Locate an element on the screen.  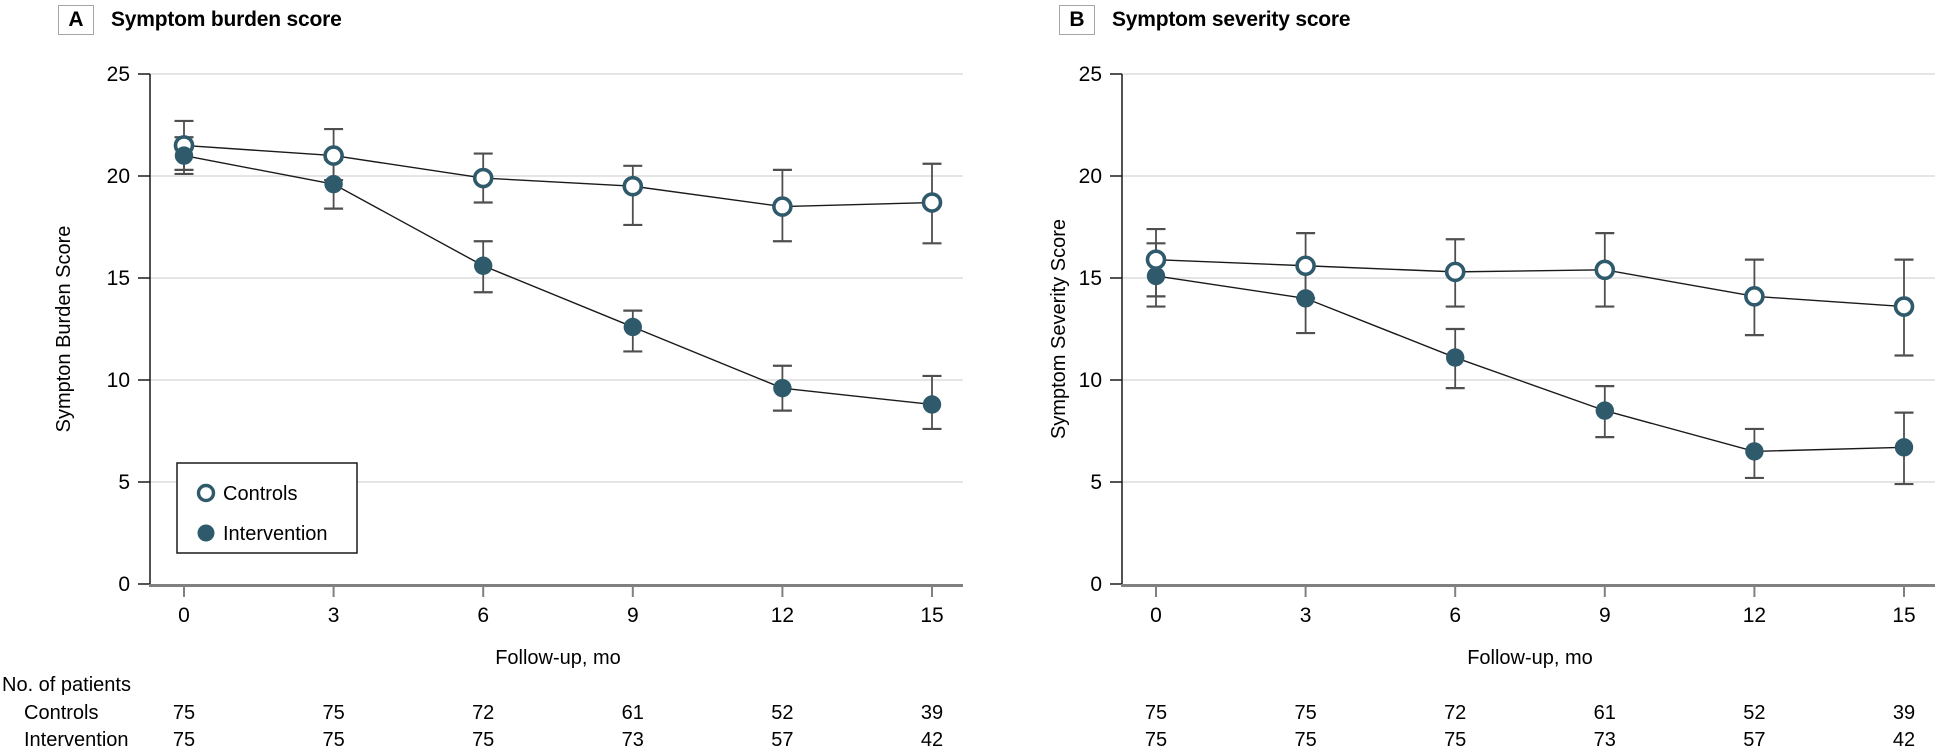
patients-row-label: Controls is located at coordinates (61, 713).